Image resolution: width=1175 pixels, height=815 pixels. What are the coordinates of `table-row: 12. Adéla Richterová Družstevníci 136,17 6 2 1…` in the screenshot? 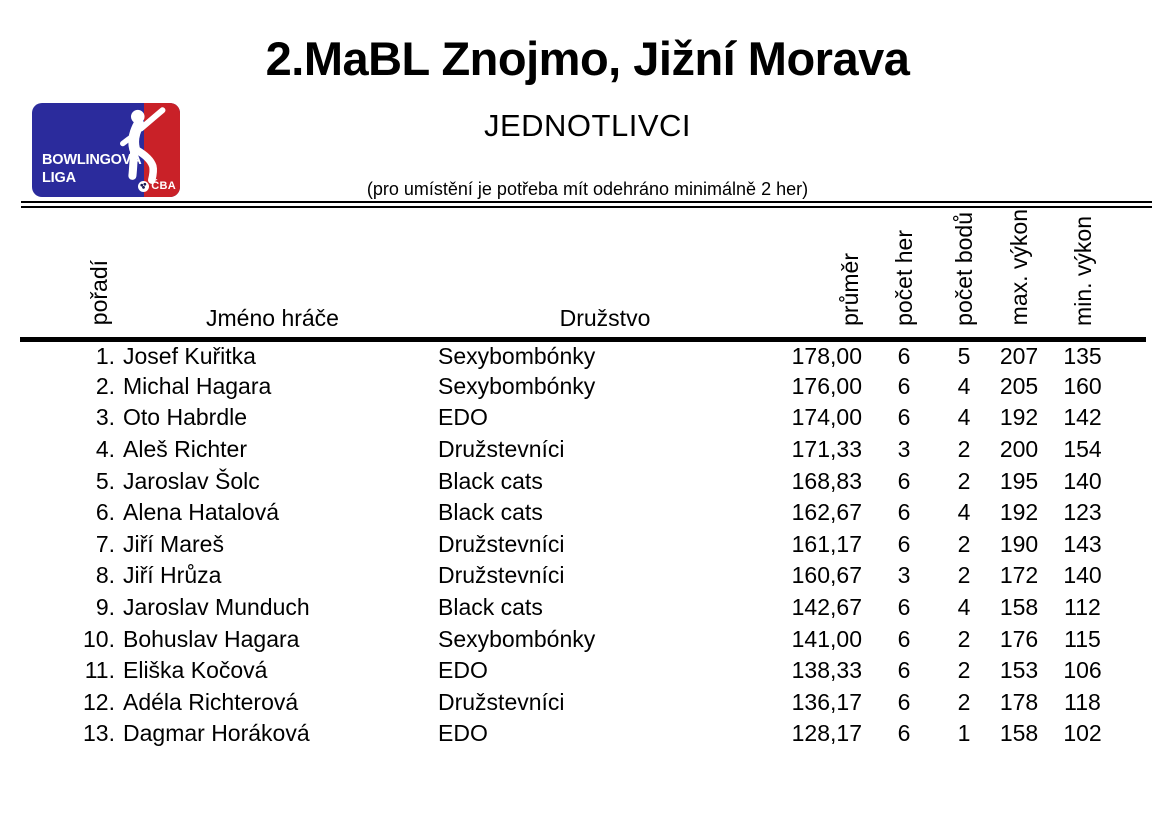 It's located at (583, 703).